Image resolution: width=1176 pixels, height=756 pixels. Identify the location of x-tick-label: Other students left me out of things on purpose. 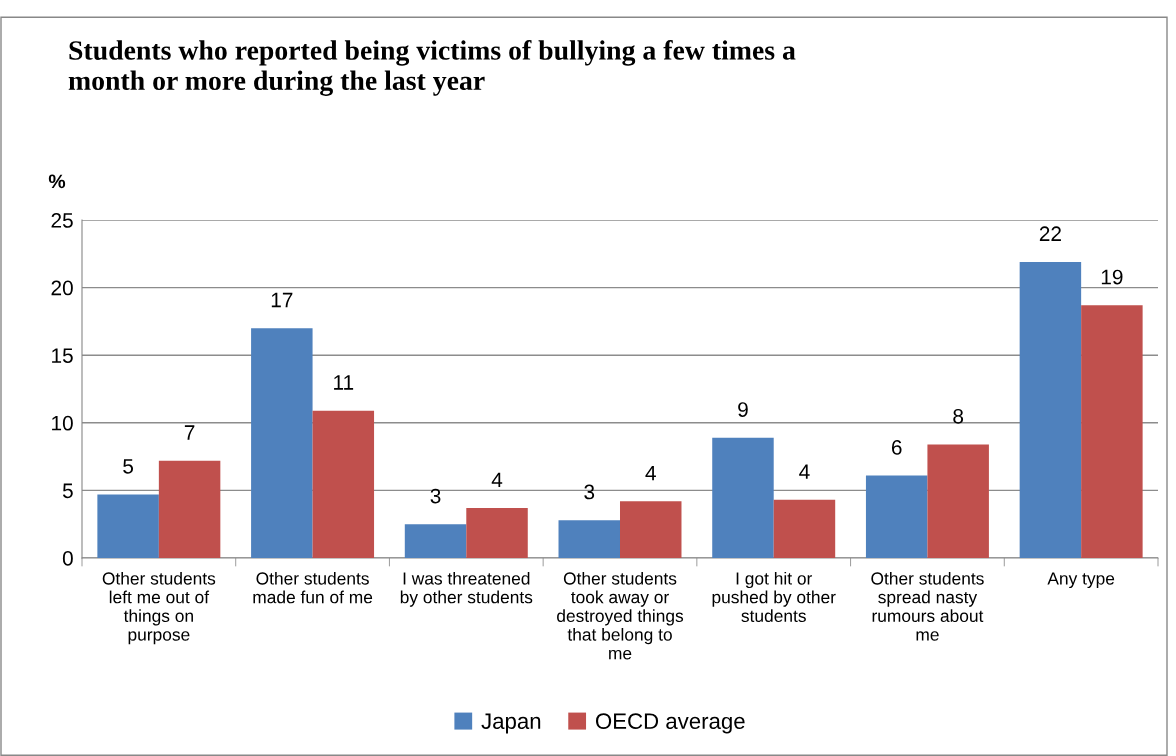
(159, 608).